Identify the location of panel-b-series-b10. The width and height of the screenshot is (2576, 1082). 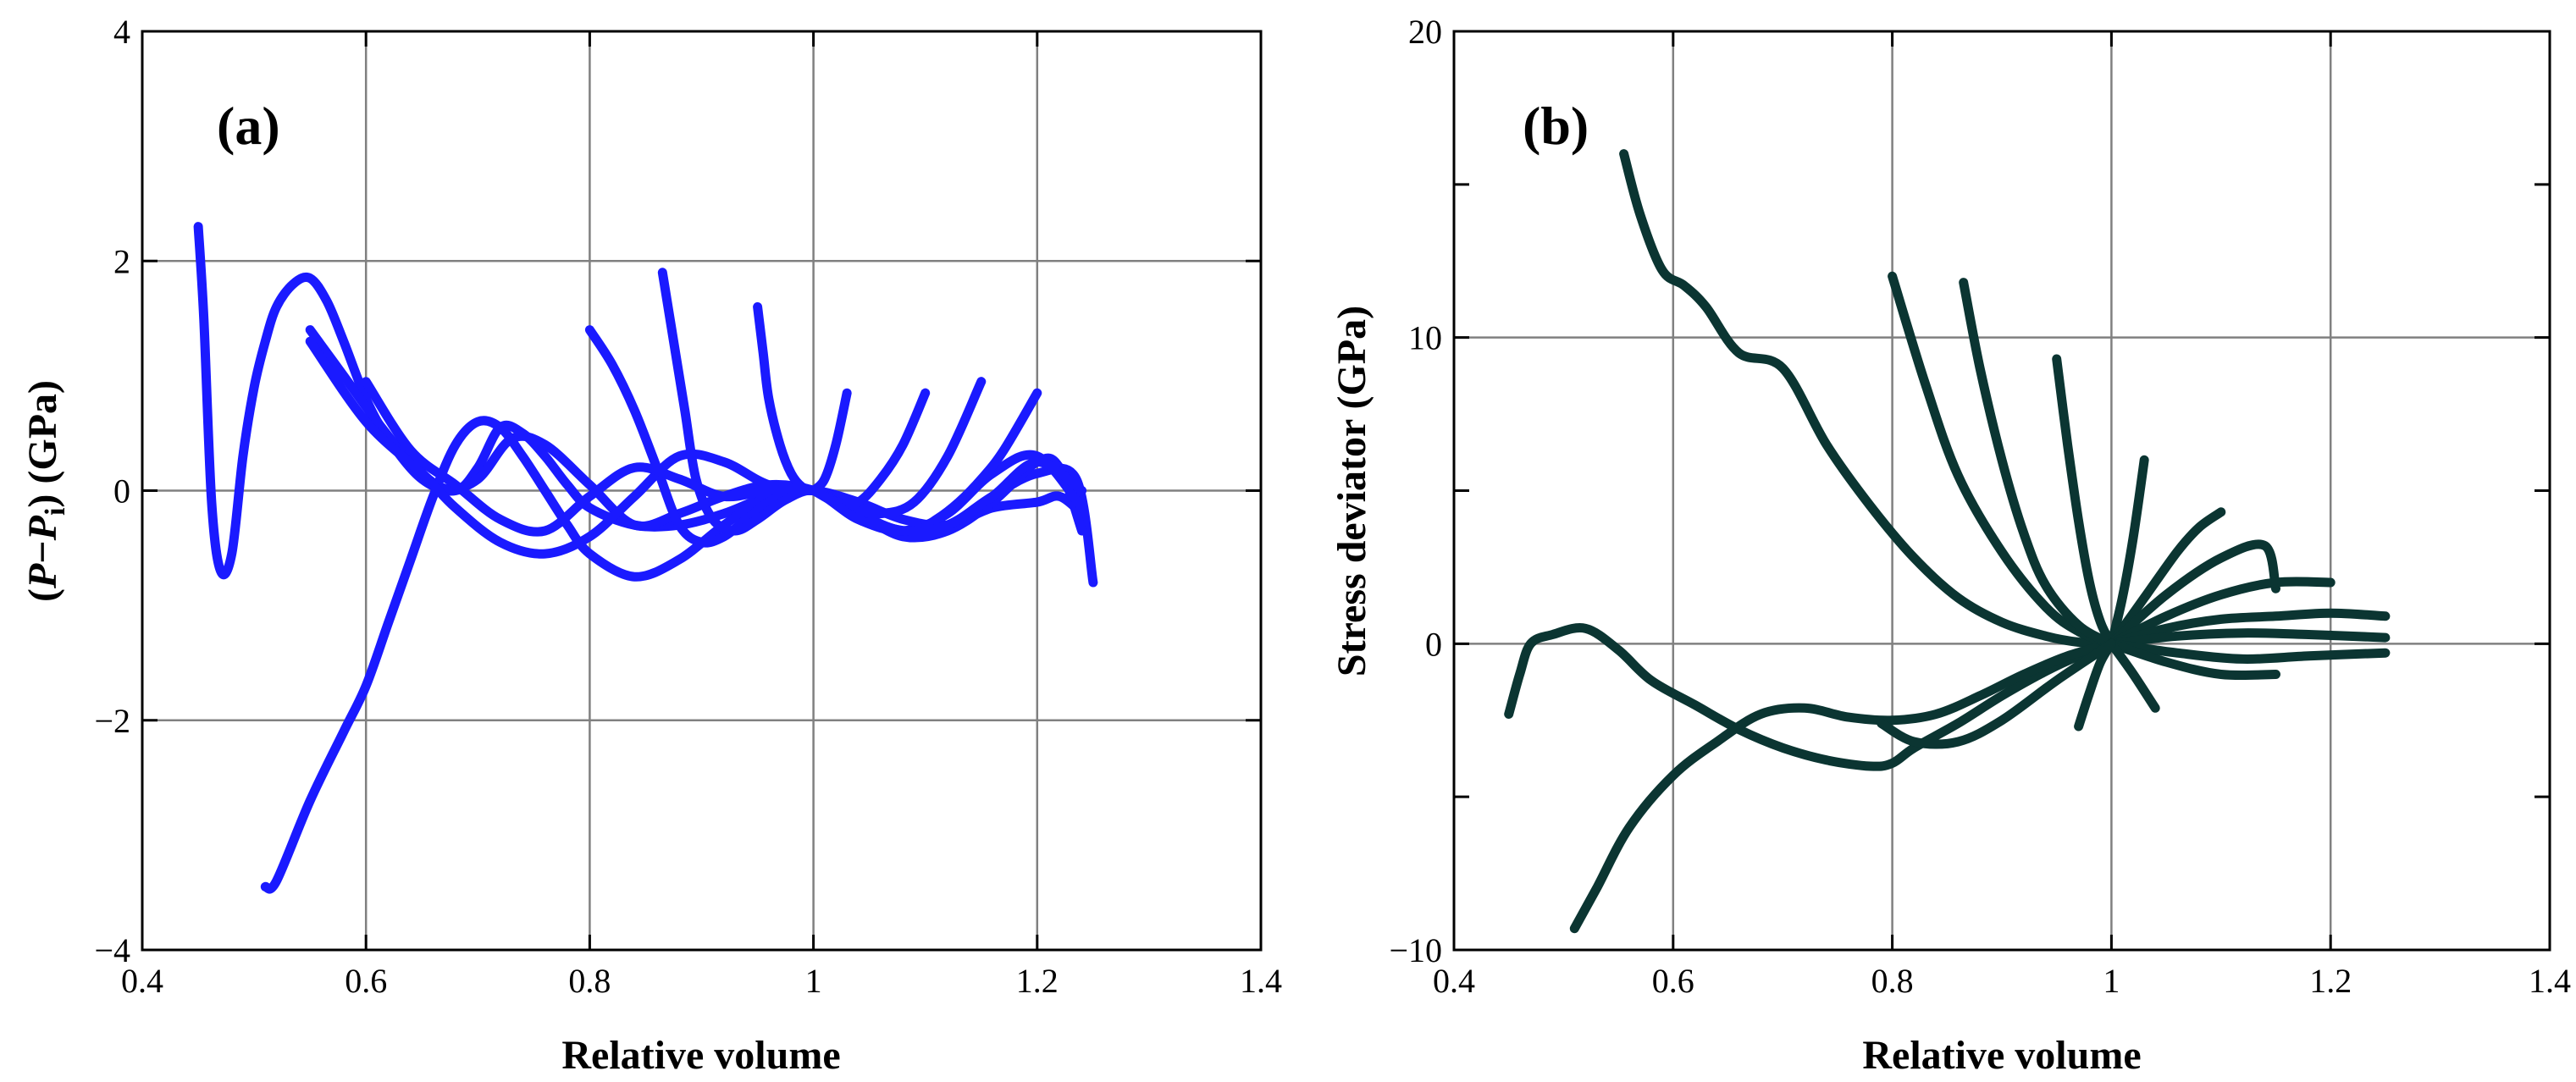
(2221, 613).